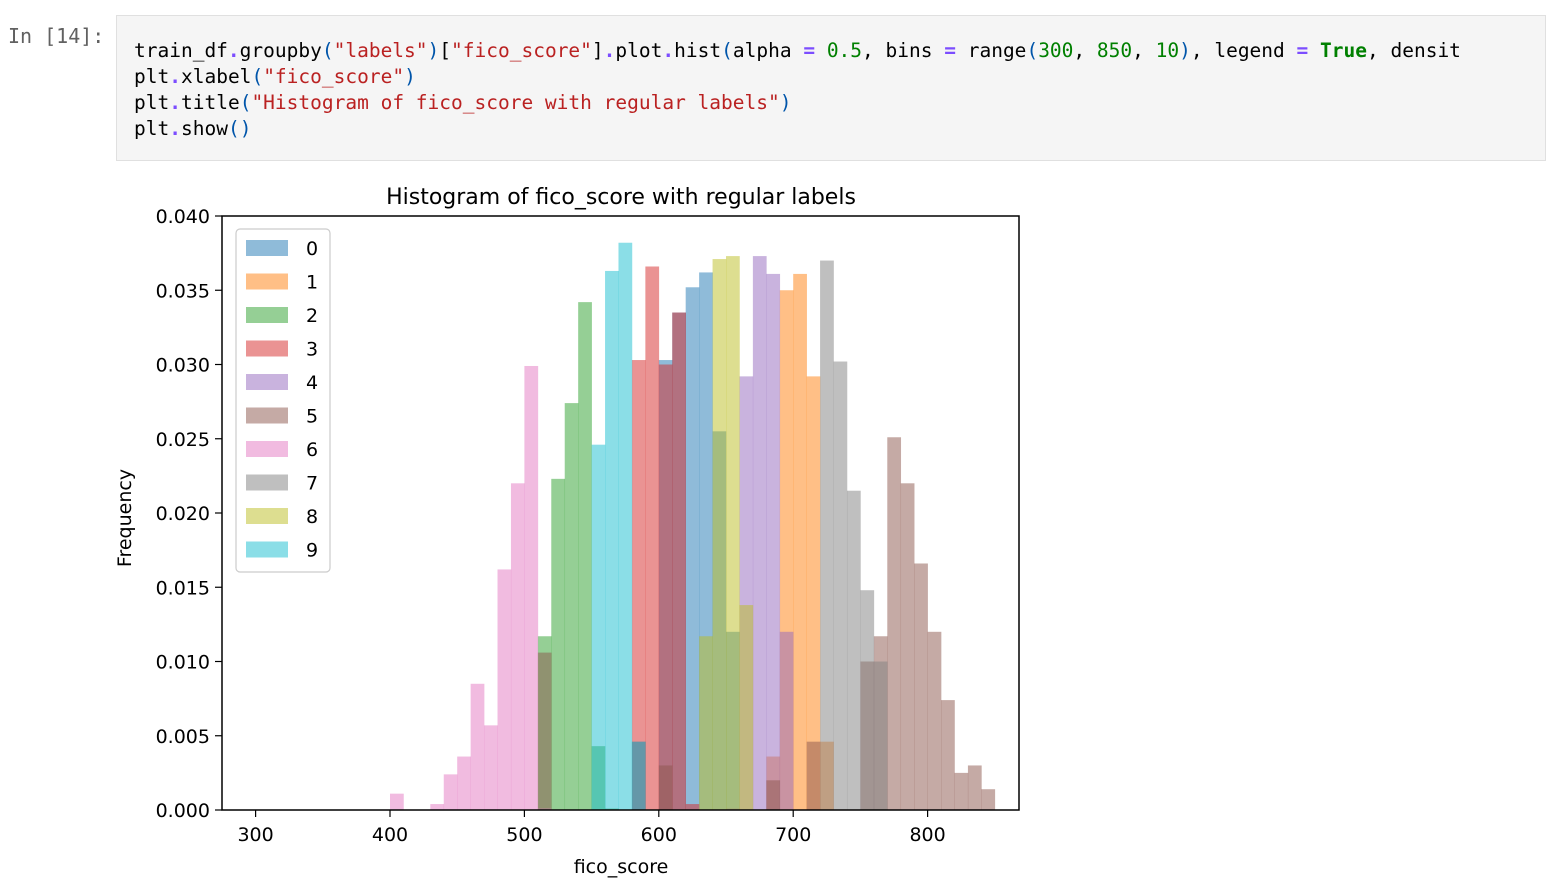 The image size is (1554, 888). Describe the element at coordinates (312, 551) in the screenshot. I see `legend-label: 9` at that location.